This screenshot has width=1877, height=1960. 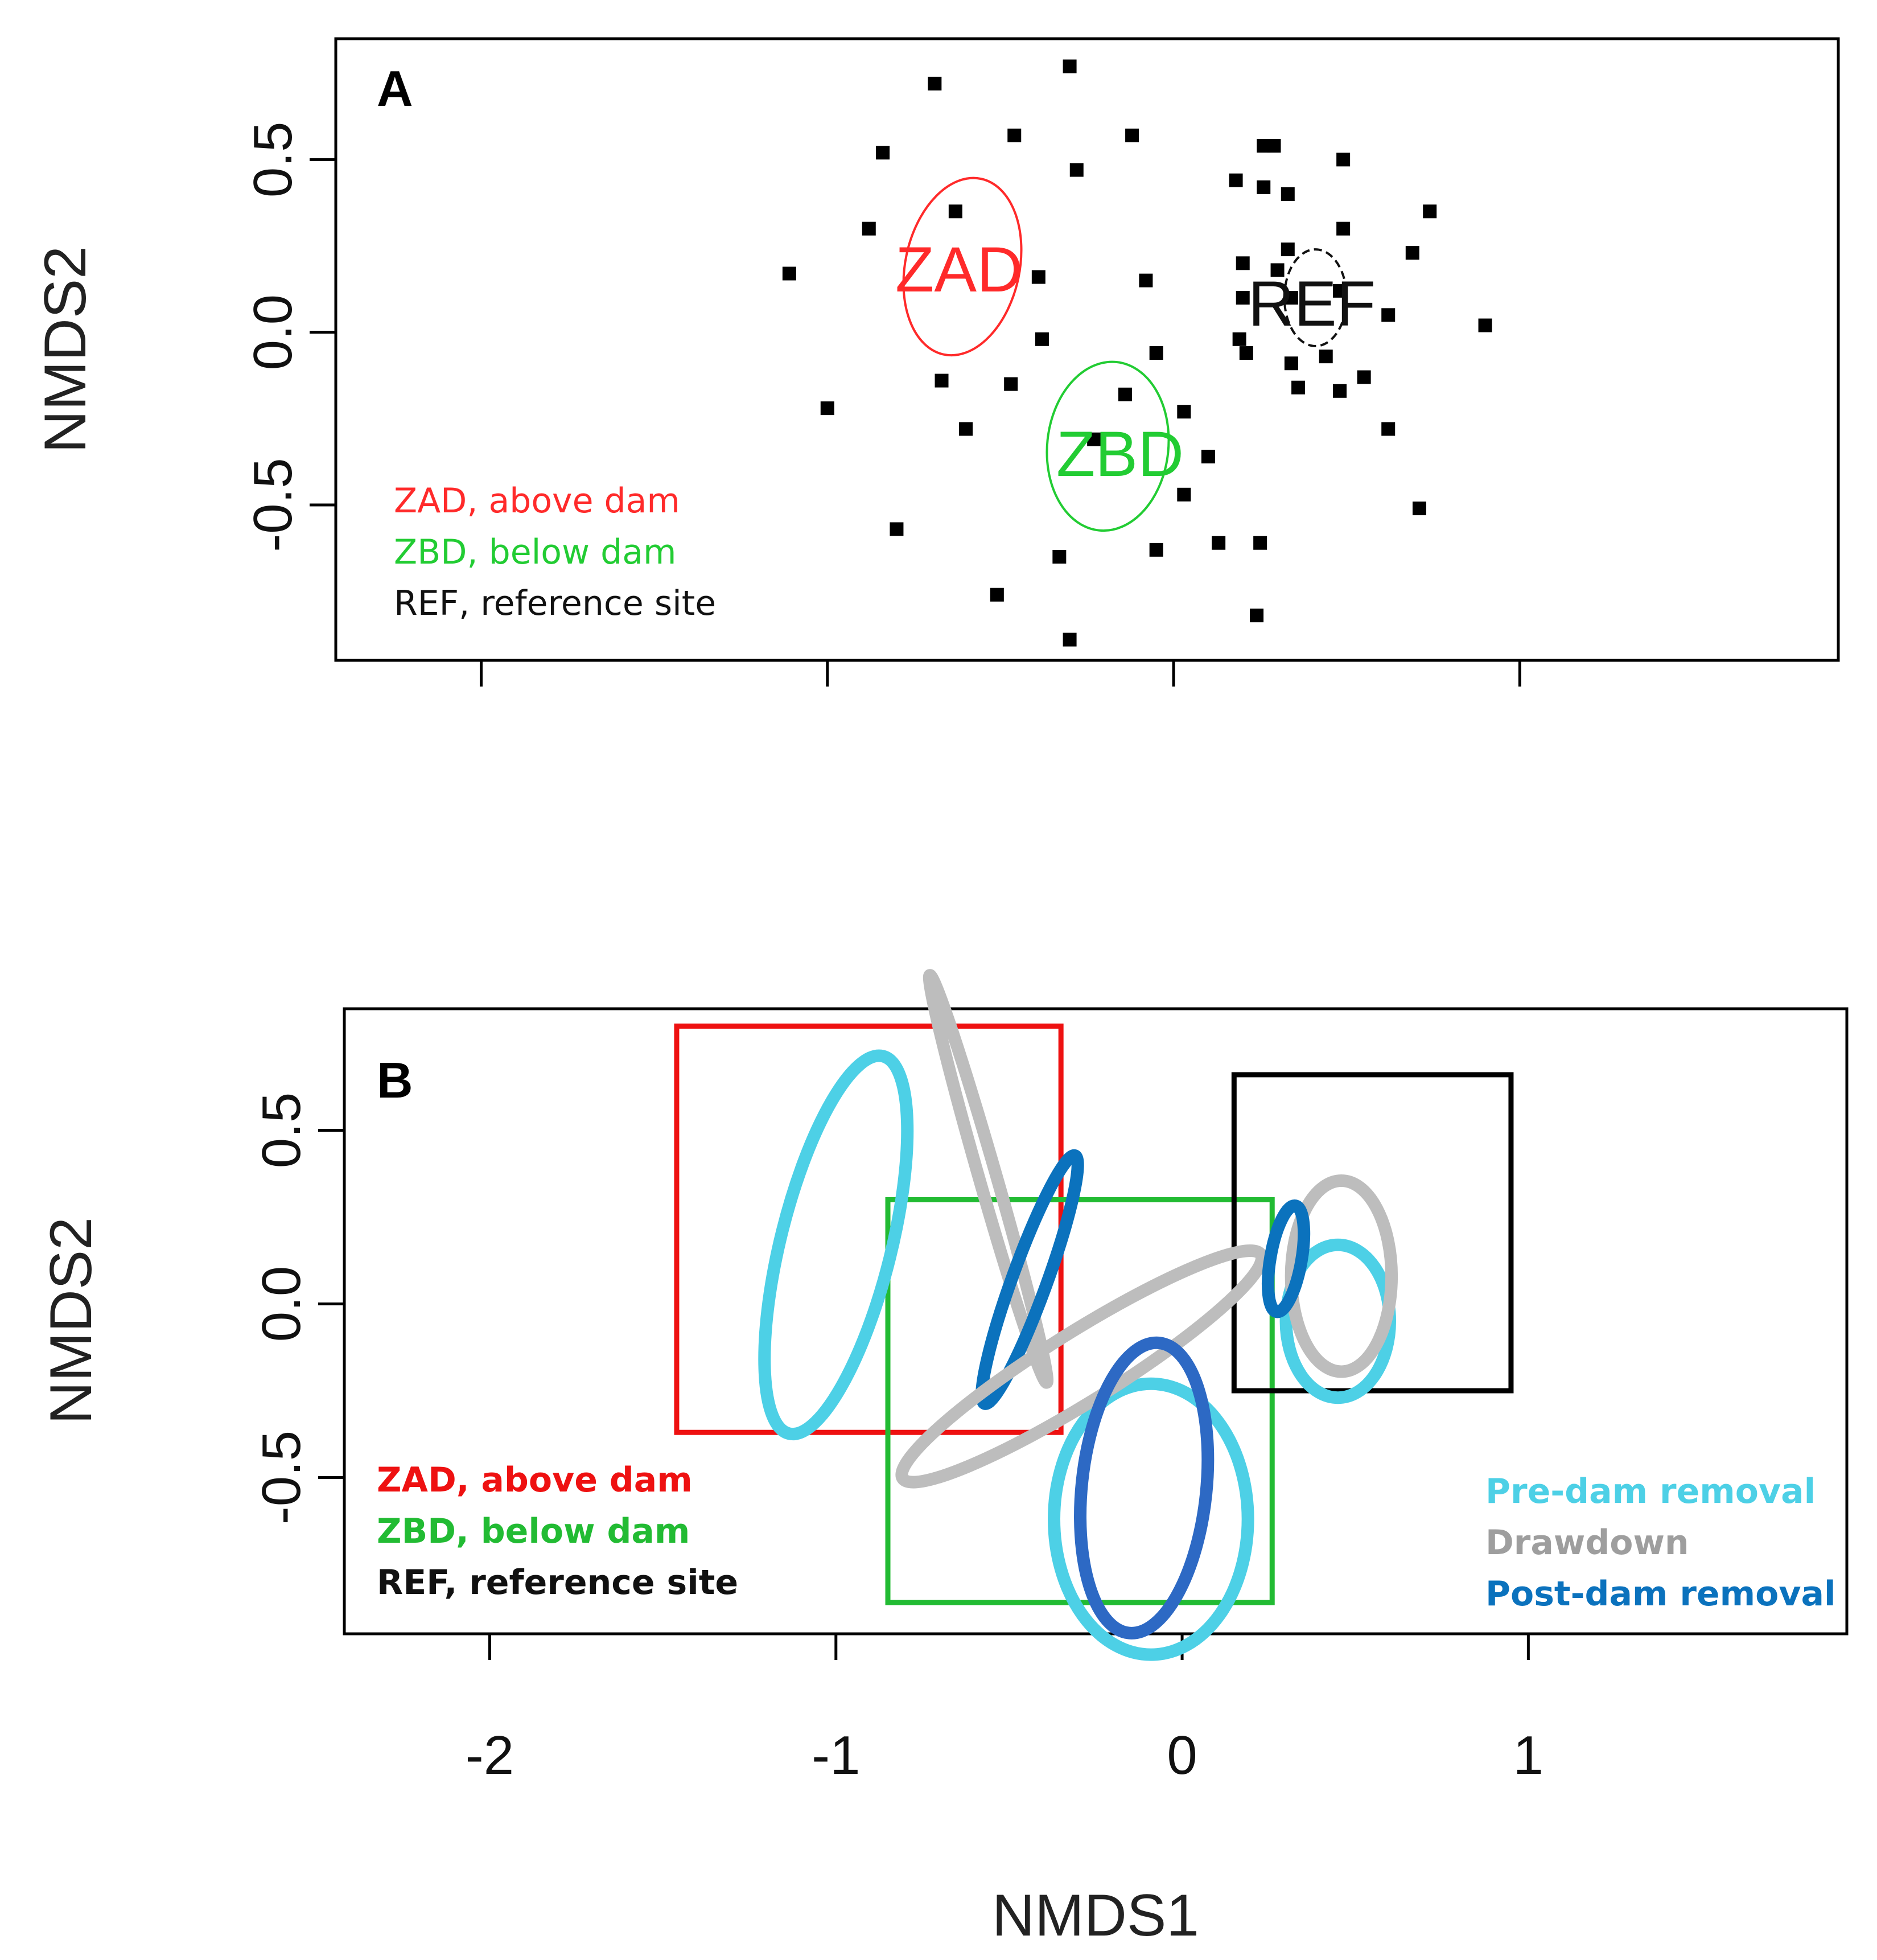 I want to click on panel-a-points, so click(x=1137, y=353).